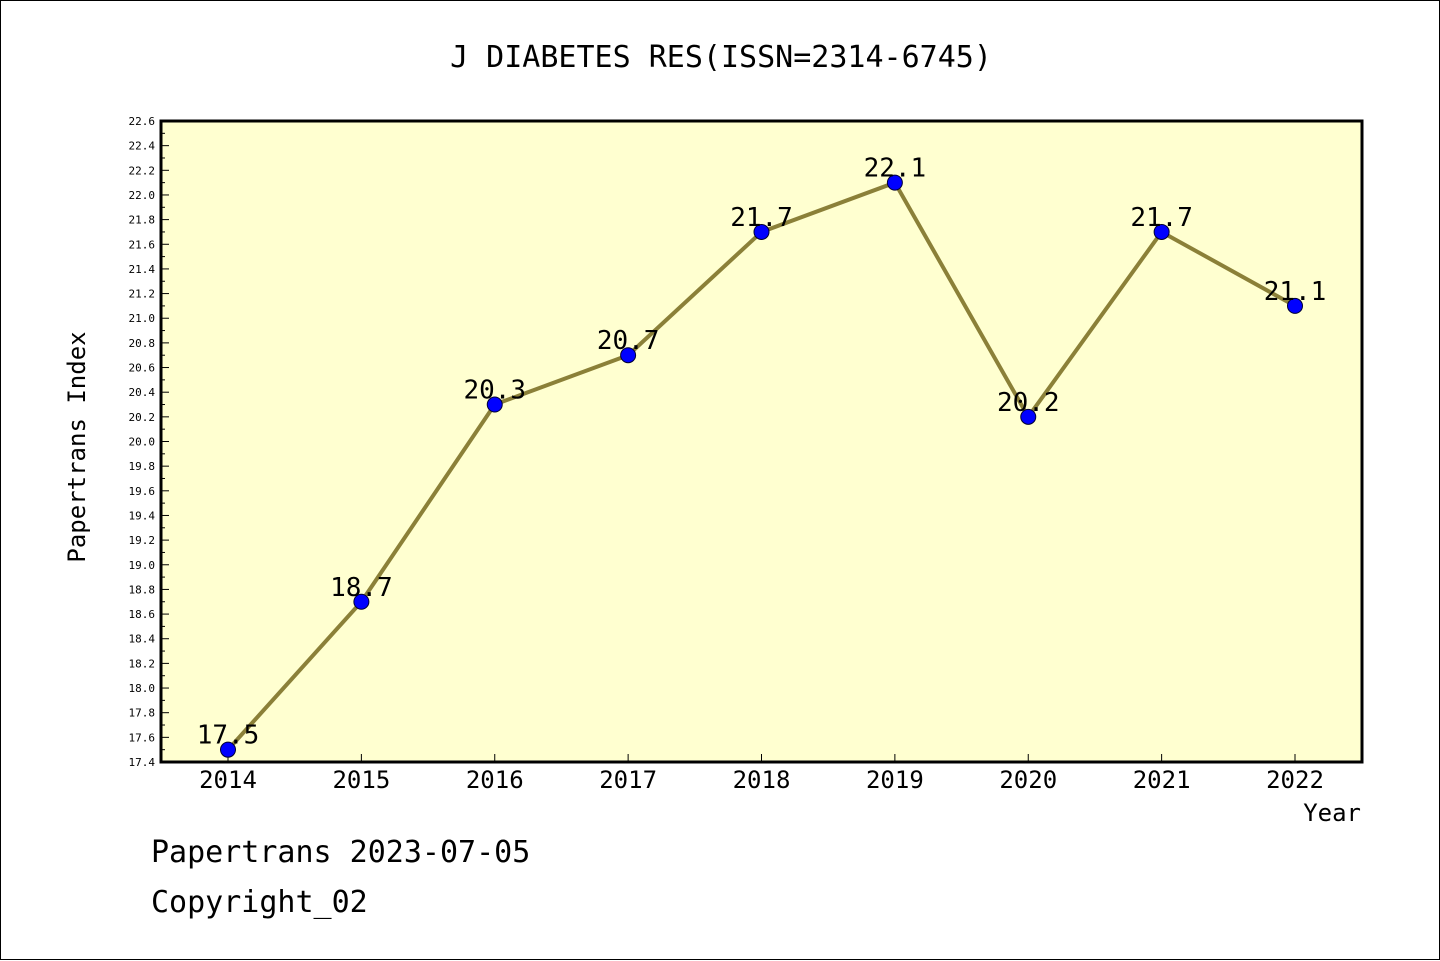  What do you see at coordinates (895, 169) in the screenshot?
I see `data-label: 22.1` at bounding box center [895, 169].